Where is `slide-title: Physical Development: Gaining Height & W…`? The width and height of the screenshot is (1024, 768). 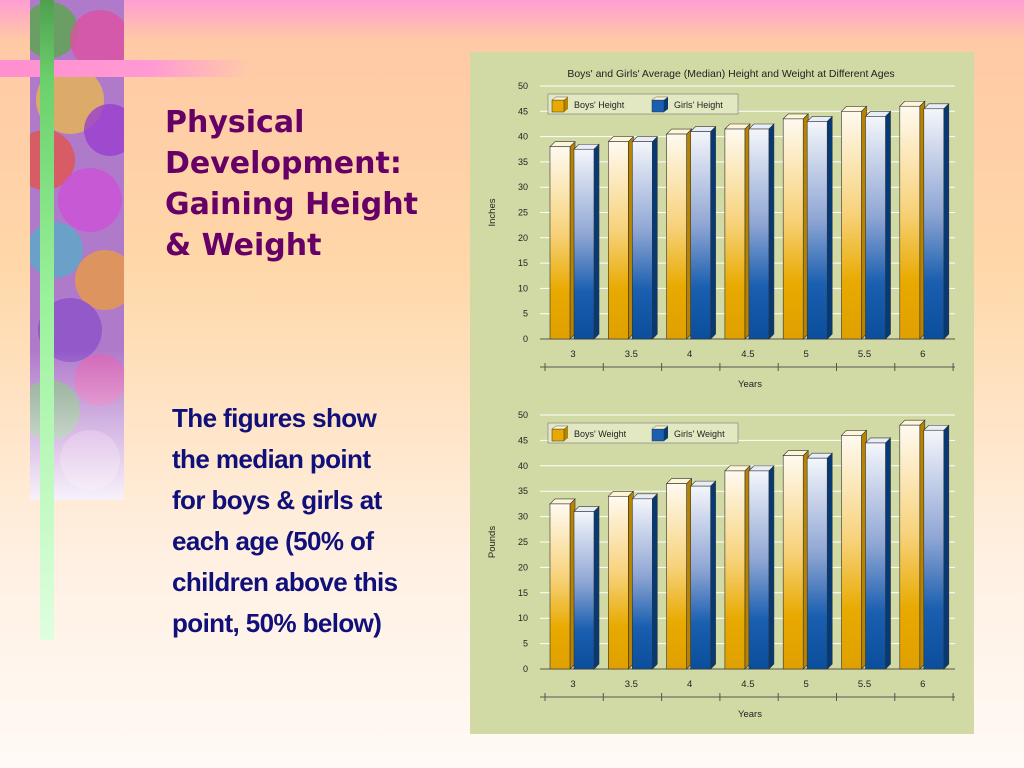 slide-title: Physical Development: Gaining Height & W… is located at coordinates (315, 184).